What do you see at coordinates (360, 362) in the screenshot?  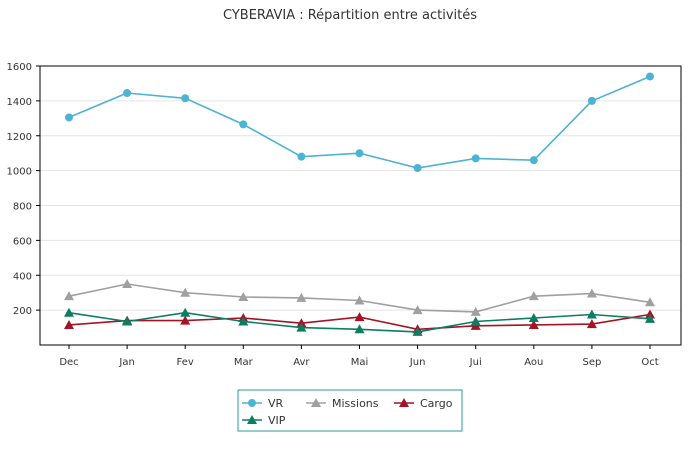 I see `x-tick-label: Mai` at bounding box center [360, 362].